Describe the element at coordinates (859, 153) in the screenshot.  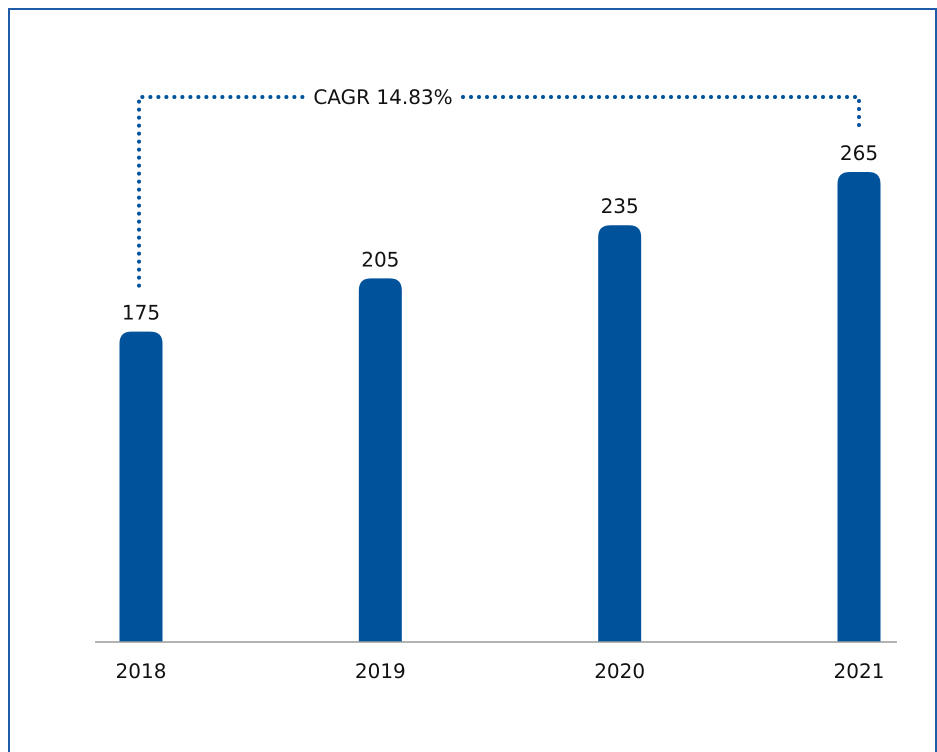
I see `data-label: 265` at that location.